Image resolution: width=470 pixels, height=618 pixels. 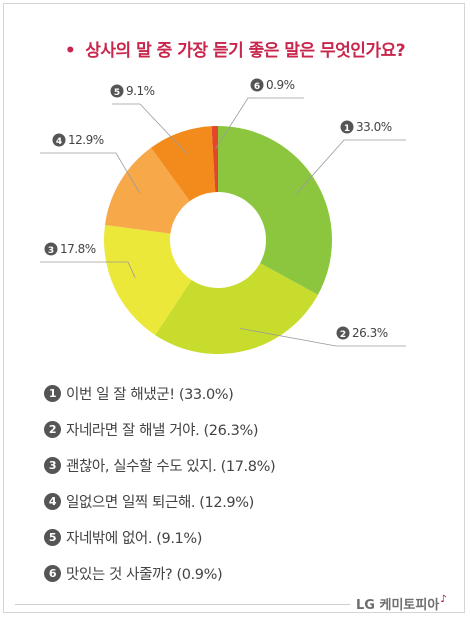 I want to click on title-text: 상사의 말 중 가장 듣기 좋은 말은 무엇인가요?, so click(x=245, y=51).